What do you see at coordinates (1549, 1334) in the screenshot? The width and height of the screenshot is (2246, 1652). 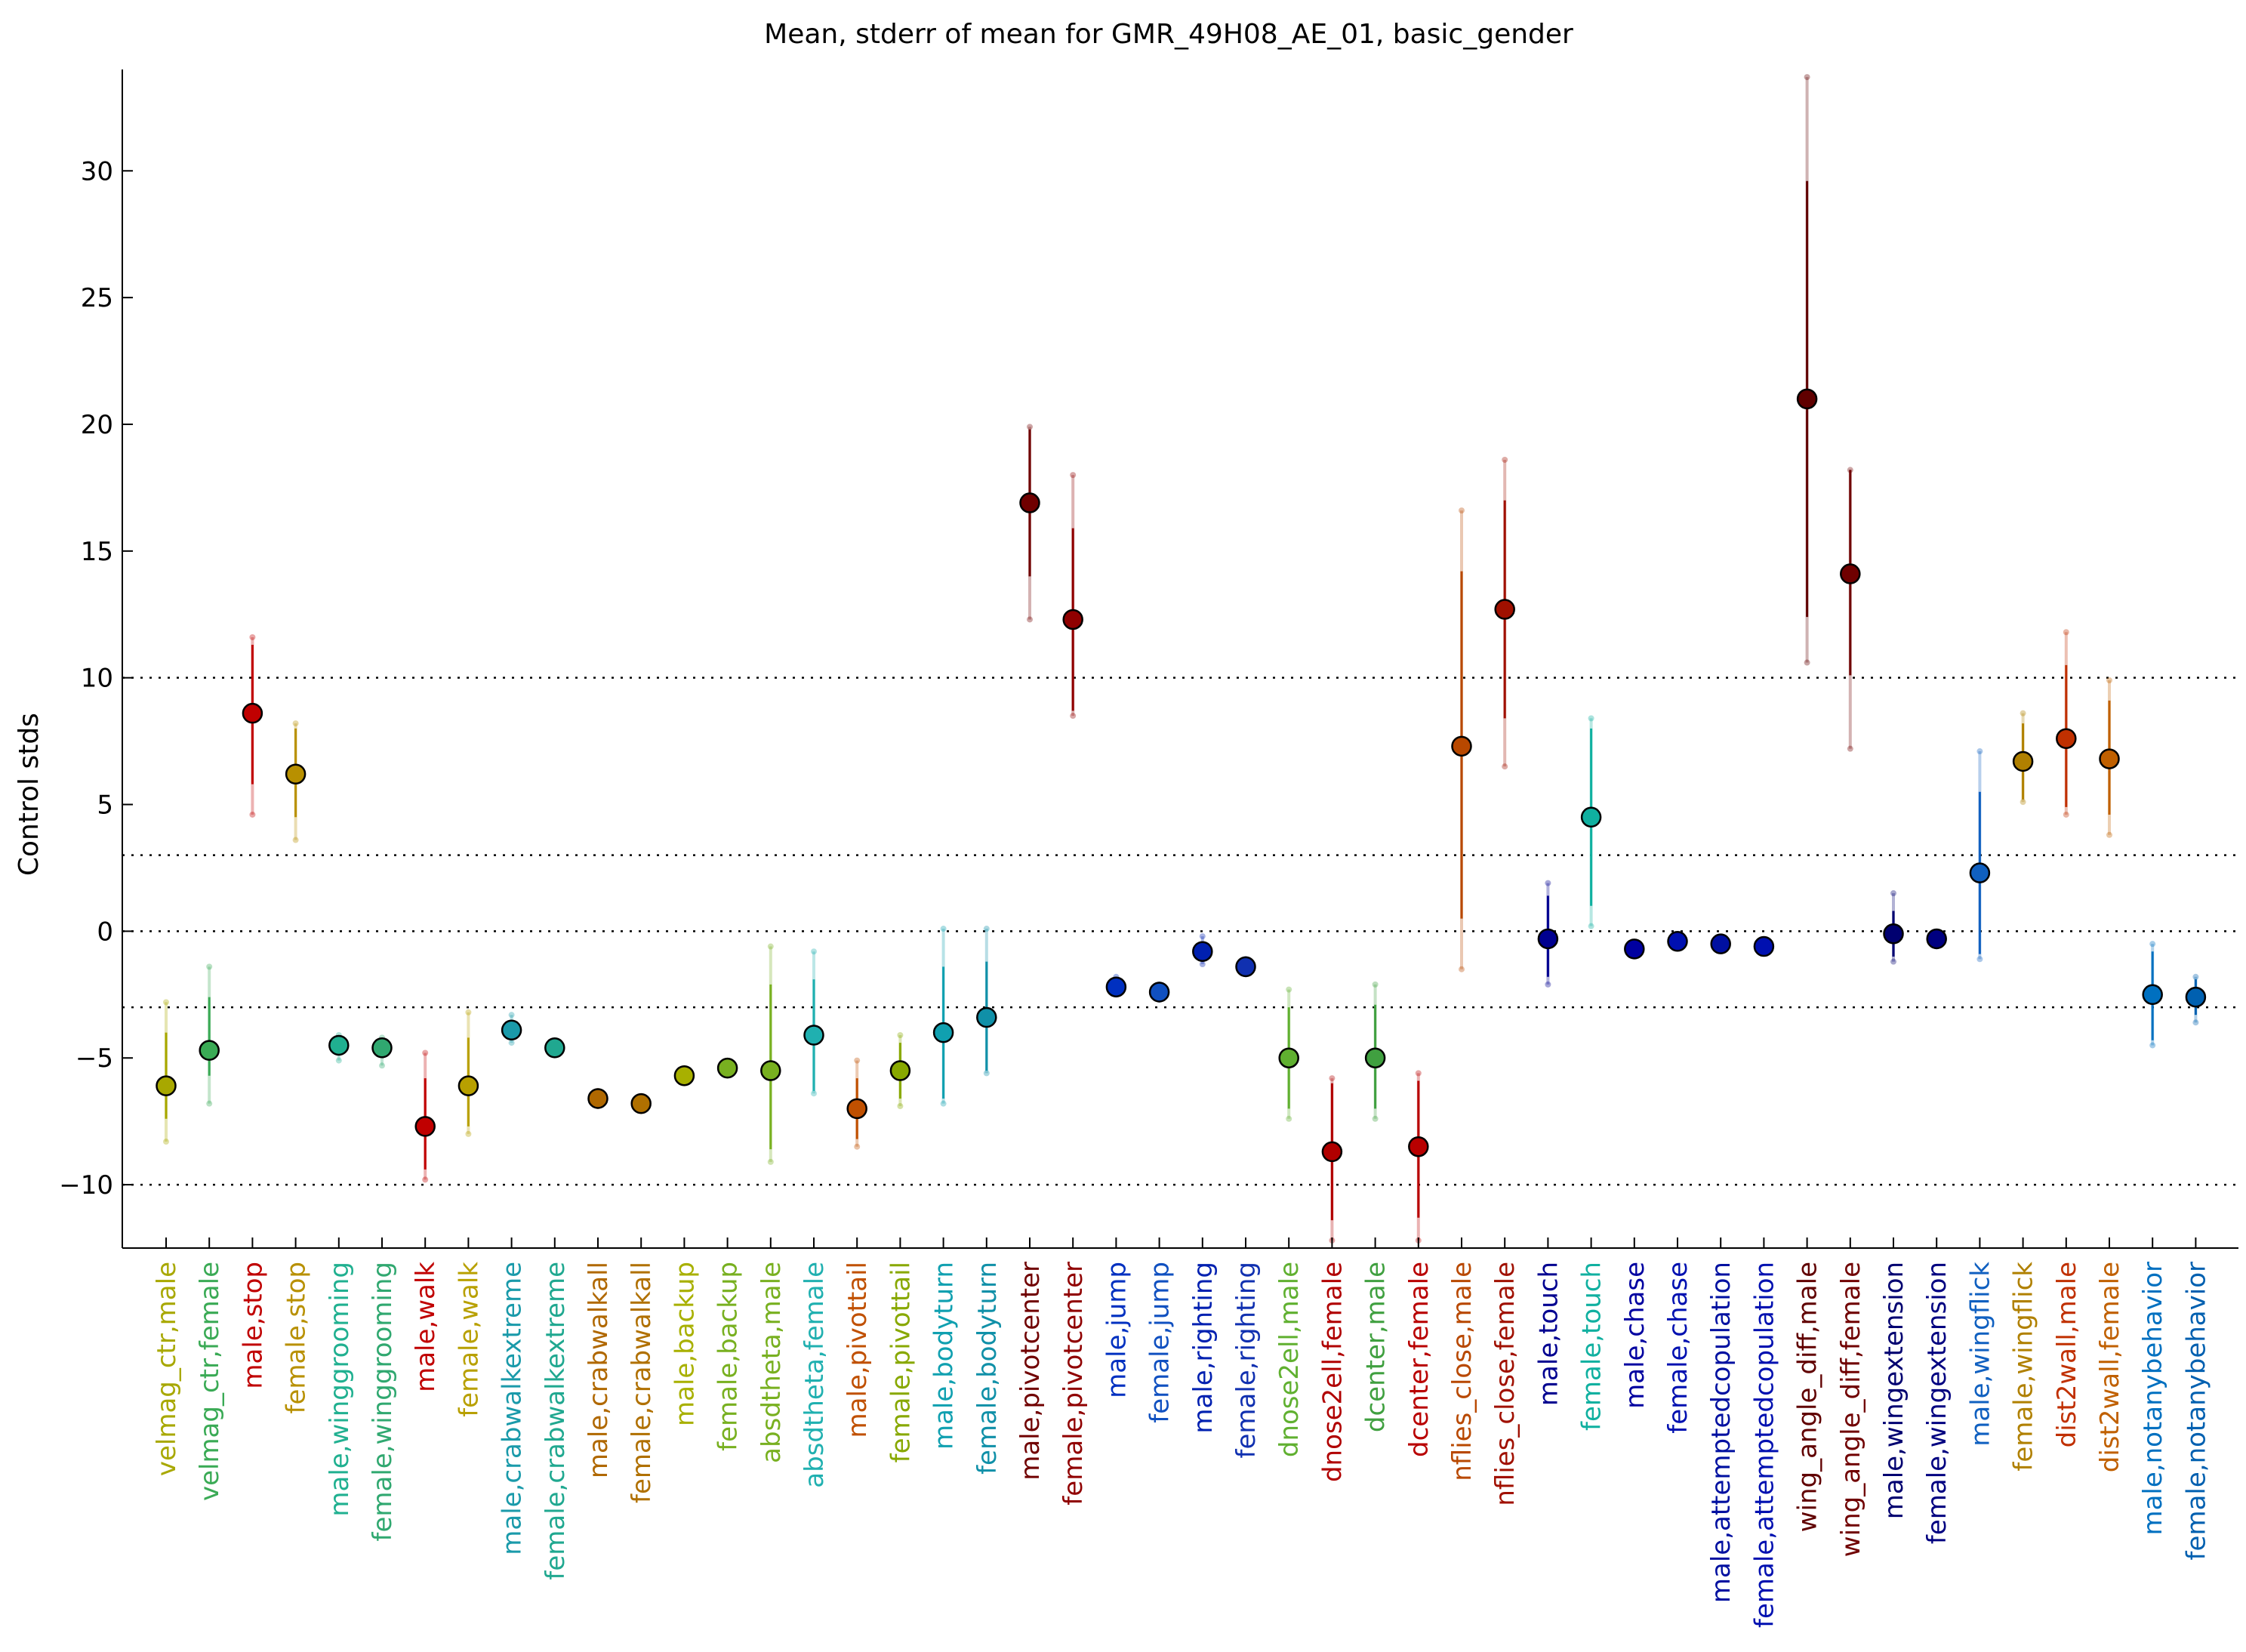 I see `category-label: male,touch` at bounding box center [1549, 1334].